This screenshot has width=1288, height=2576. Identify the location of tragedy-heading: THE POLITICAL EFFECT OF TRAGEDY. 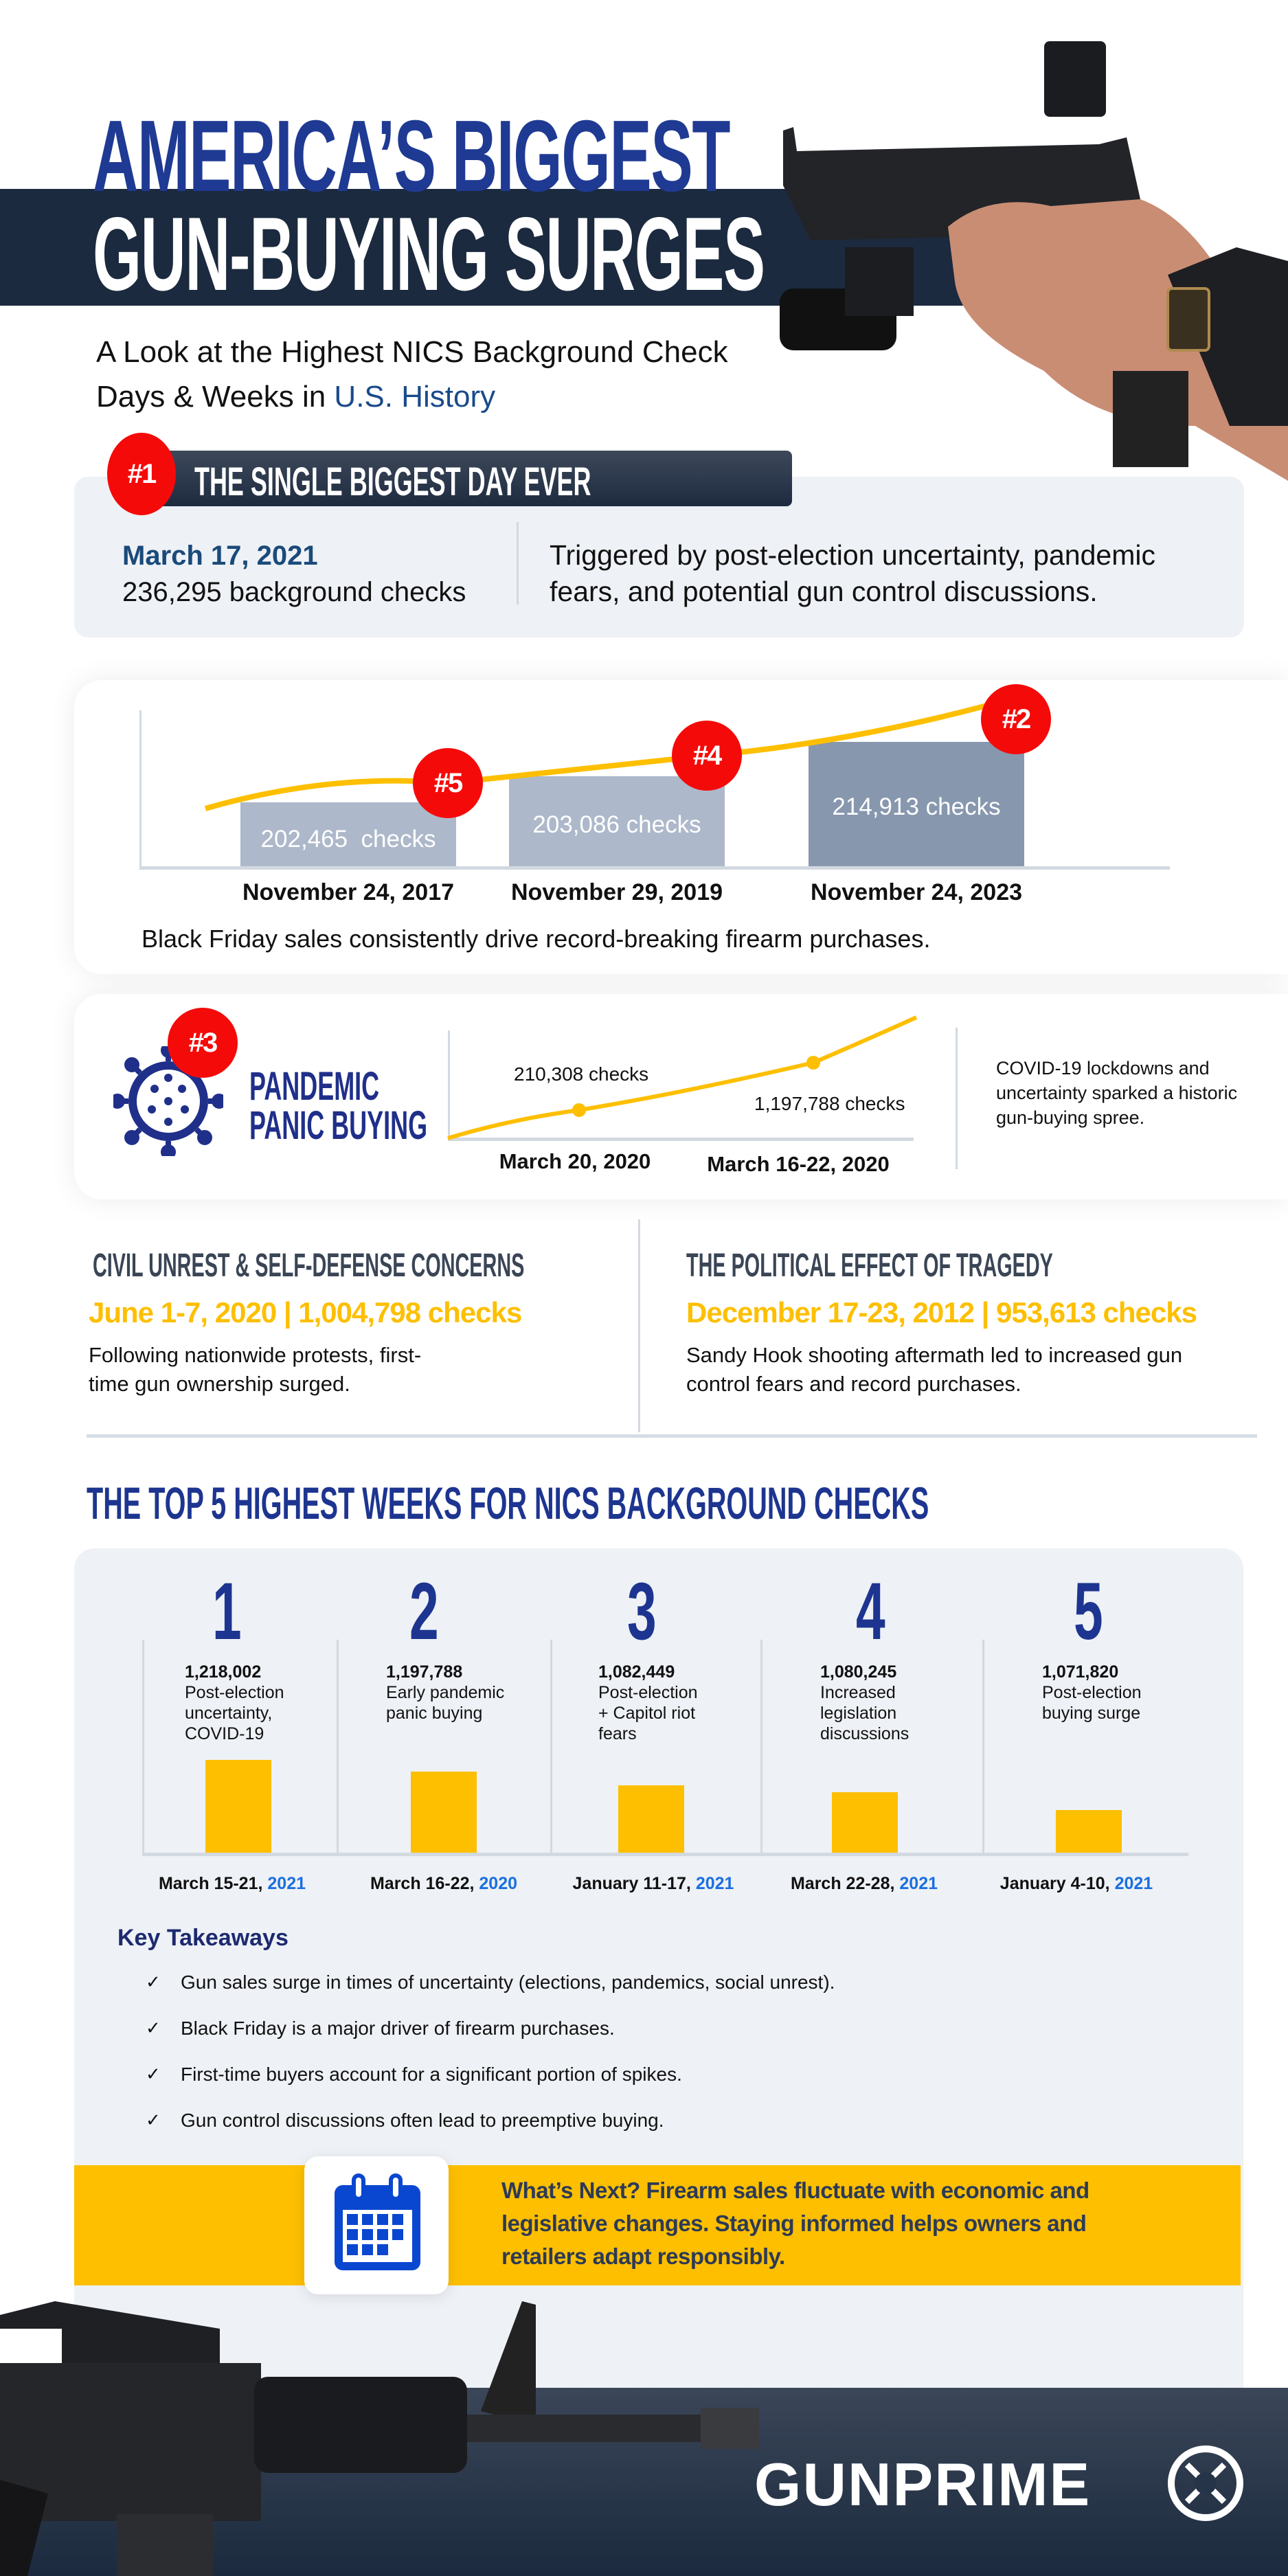
(869, 1265).